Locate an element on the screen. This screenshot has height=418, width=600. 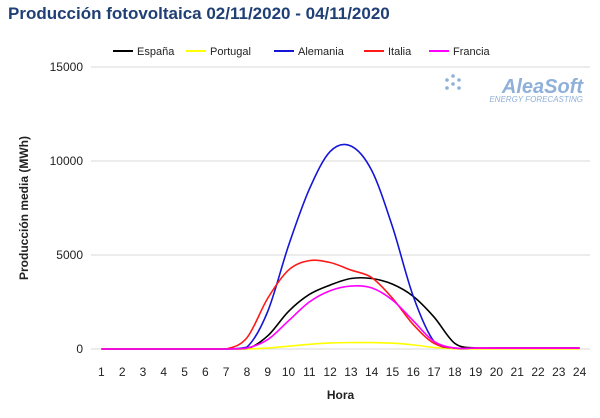
legend-label: España is located at coordinates (156, 52).